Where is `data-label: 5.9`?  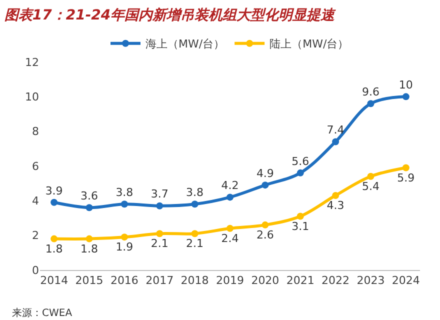 data-label: 5.9 is located at coordinates (406, 177).